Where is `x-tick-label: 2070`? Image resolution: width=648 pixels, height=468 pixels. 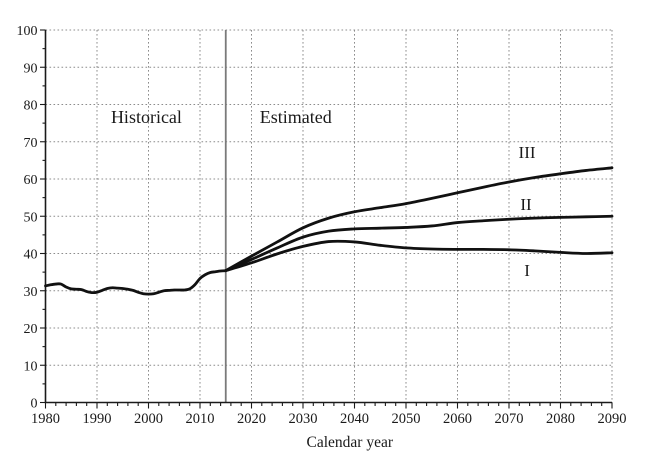
x-tick-label: 2070 is located at coordinates (509, 419).